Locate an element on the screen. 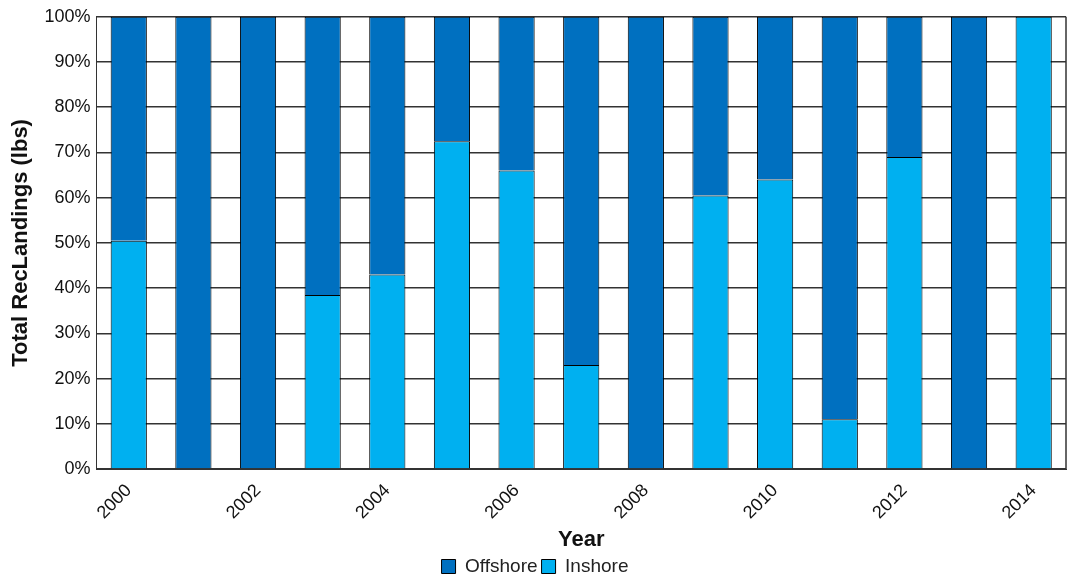 The image size is (1072, 586). y-tick-label: 0% is located at coordinates (77, 467).